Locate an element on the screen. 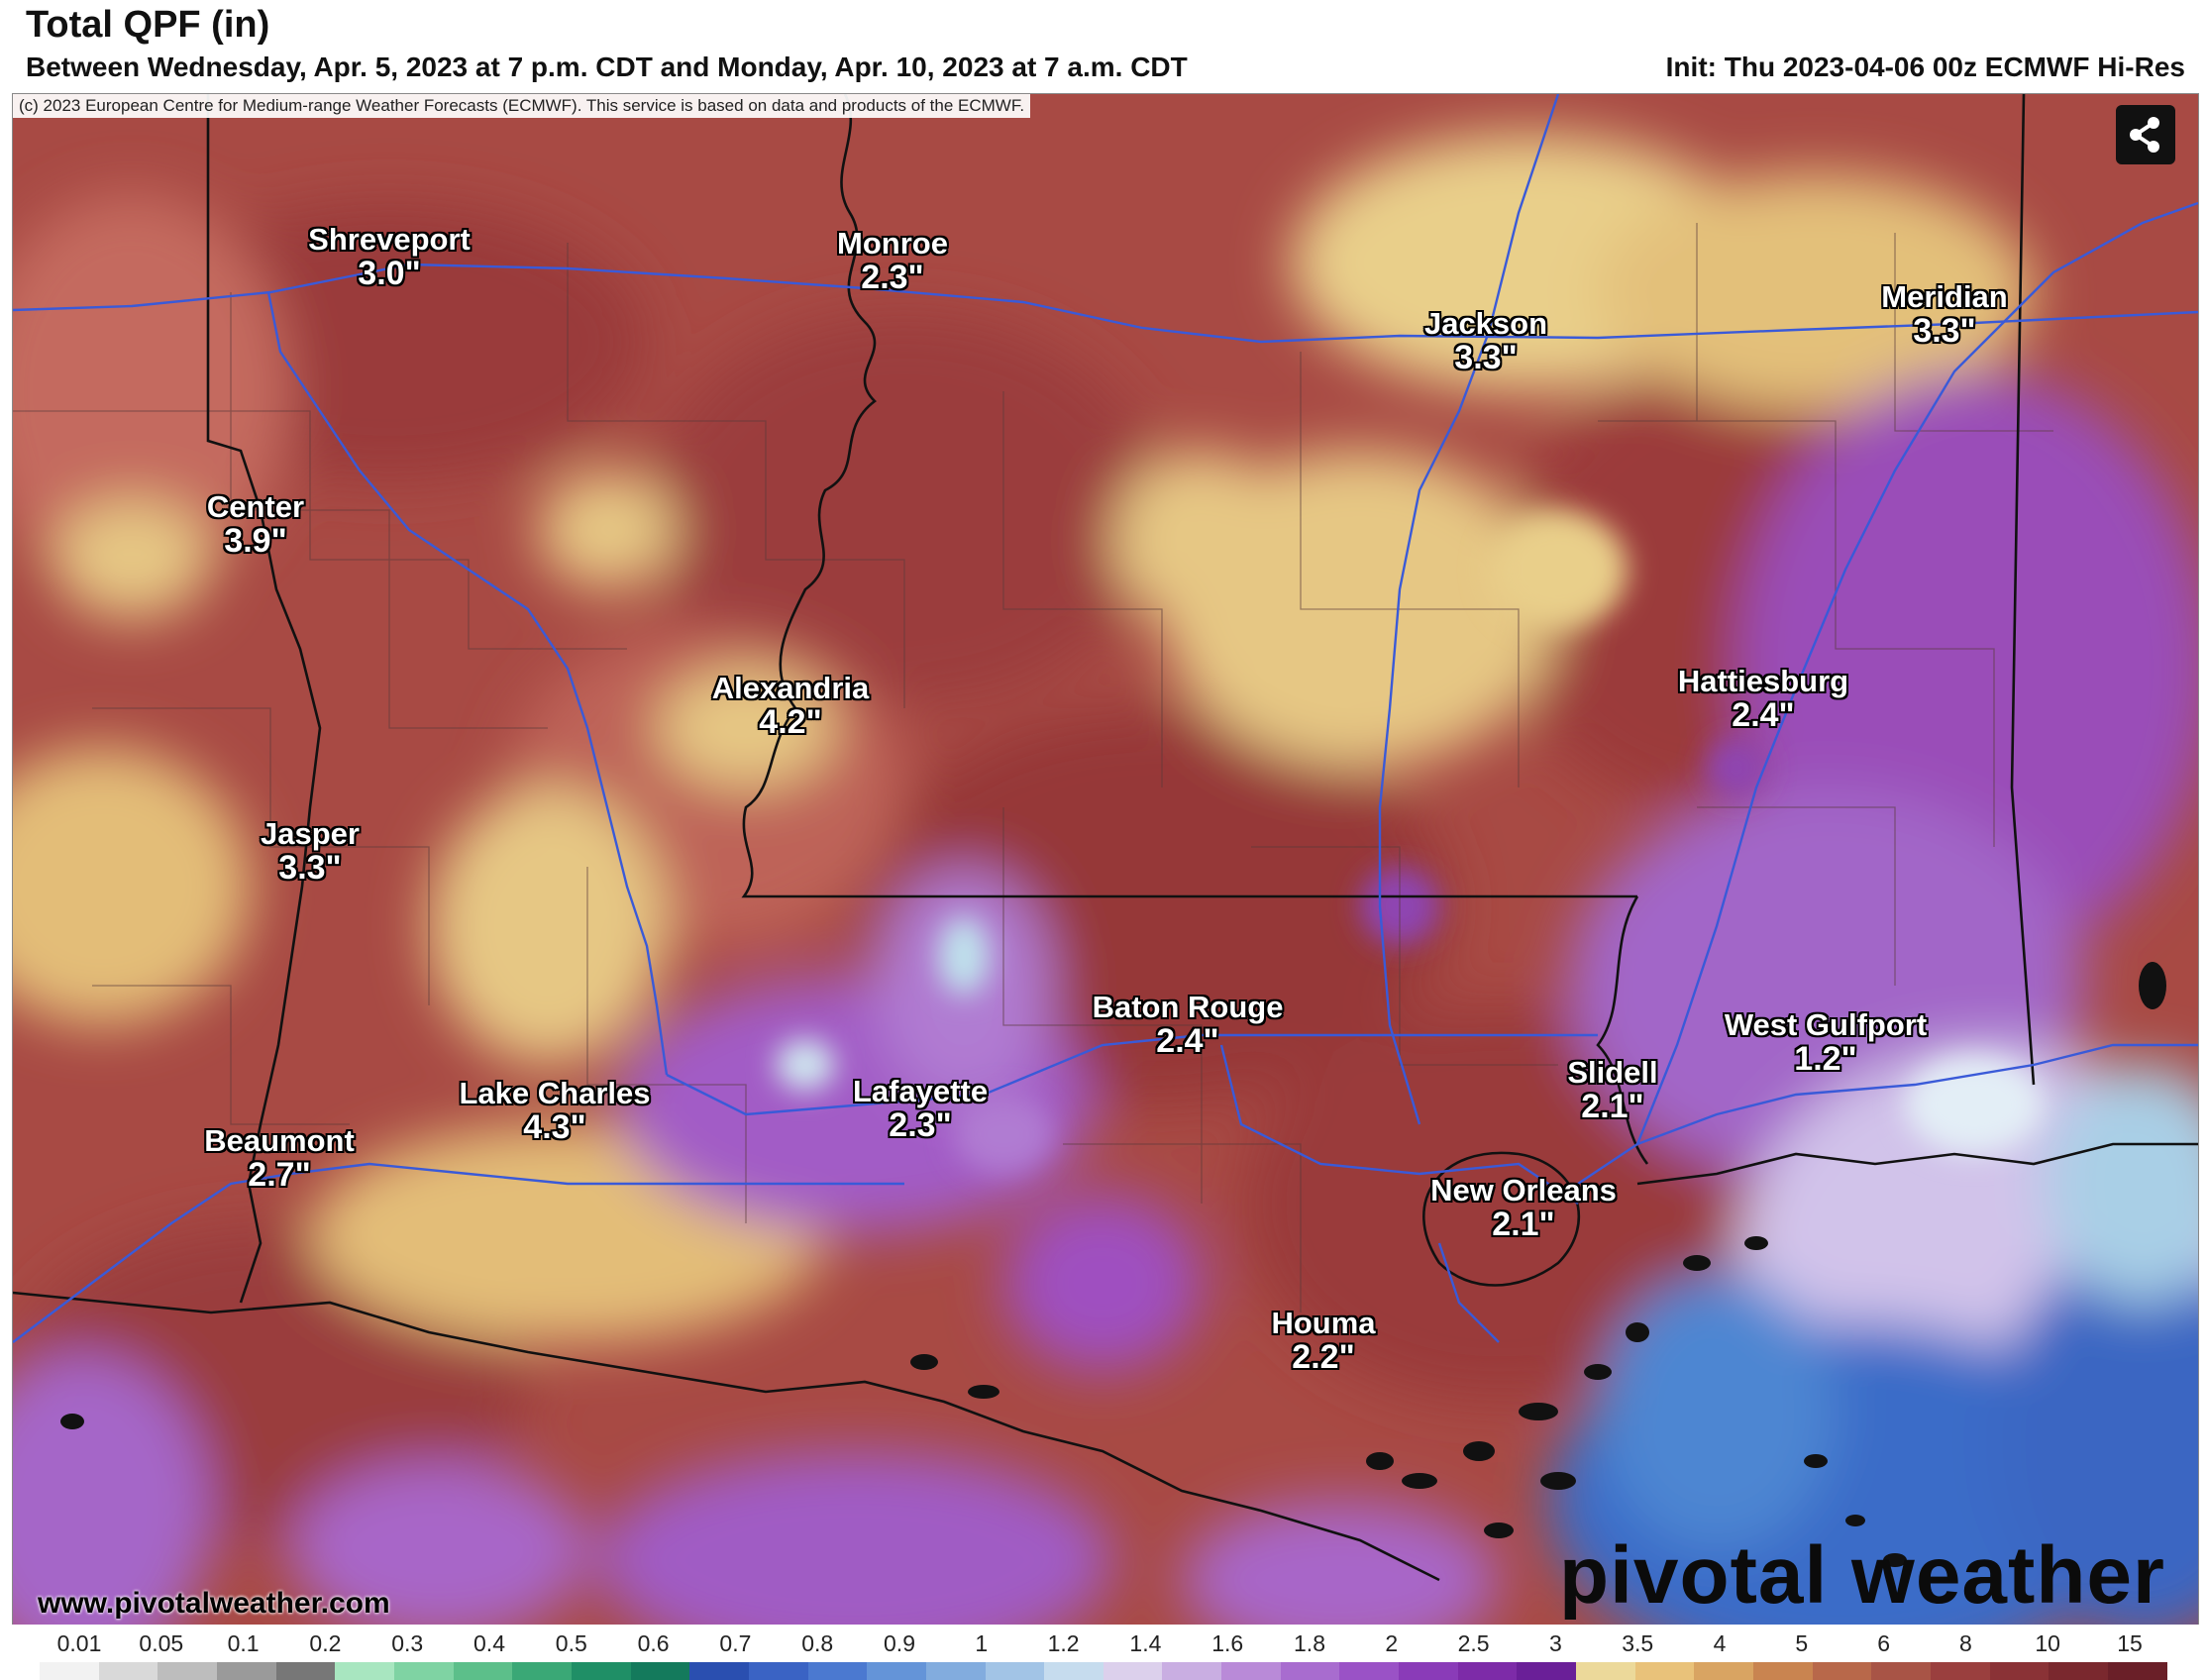 Image resolution: width=2207 pixels, height=1680 pixels. legend-tick-label: 0.2 is located at coordinates (325, 1643).